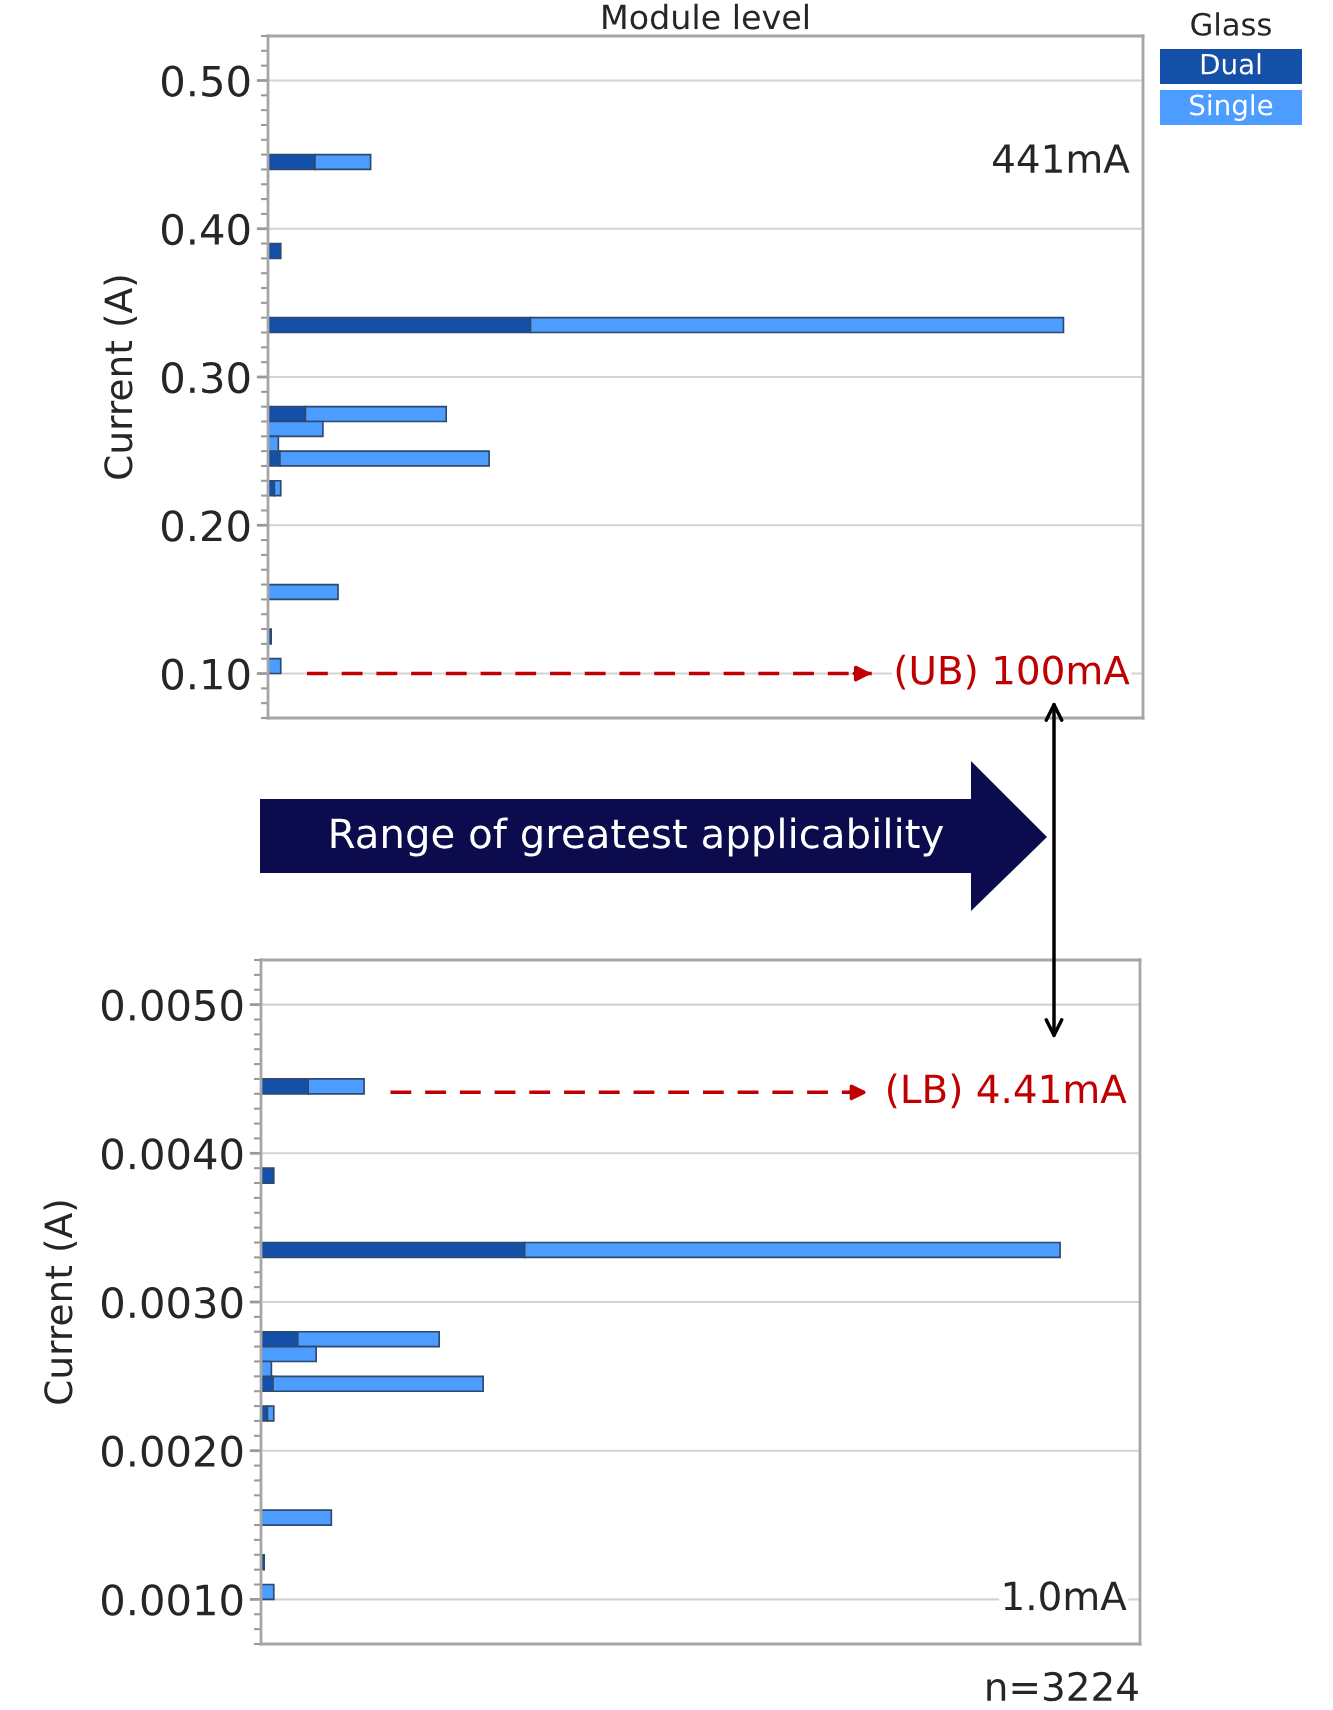 The width and height of the screenshot is (1333, 1710). What do you see at coordinates (1061, 158) in the screenshot?
I see `annotation: 441mA` at bounding box center [1061, 158].